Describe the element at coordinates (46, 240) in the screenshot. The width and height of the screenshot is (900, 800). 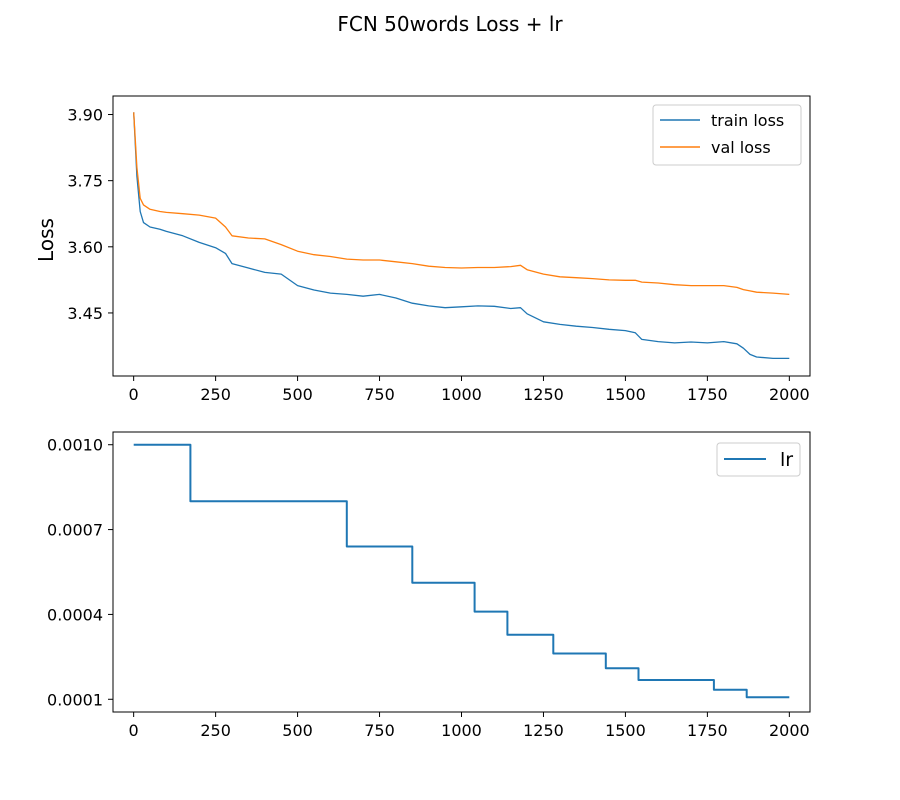
I see `loss-y-axis-label: Loss` at that location.